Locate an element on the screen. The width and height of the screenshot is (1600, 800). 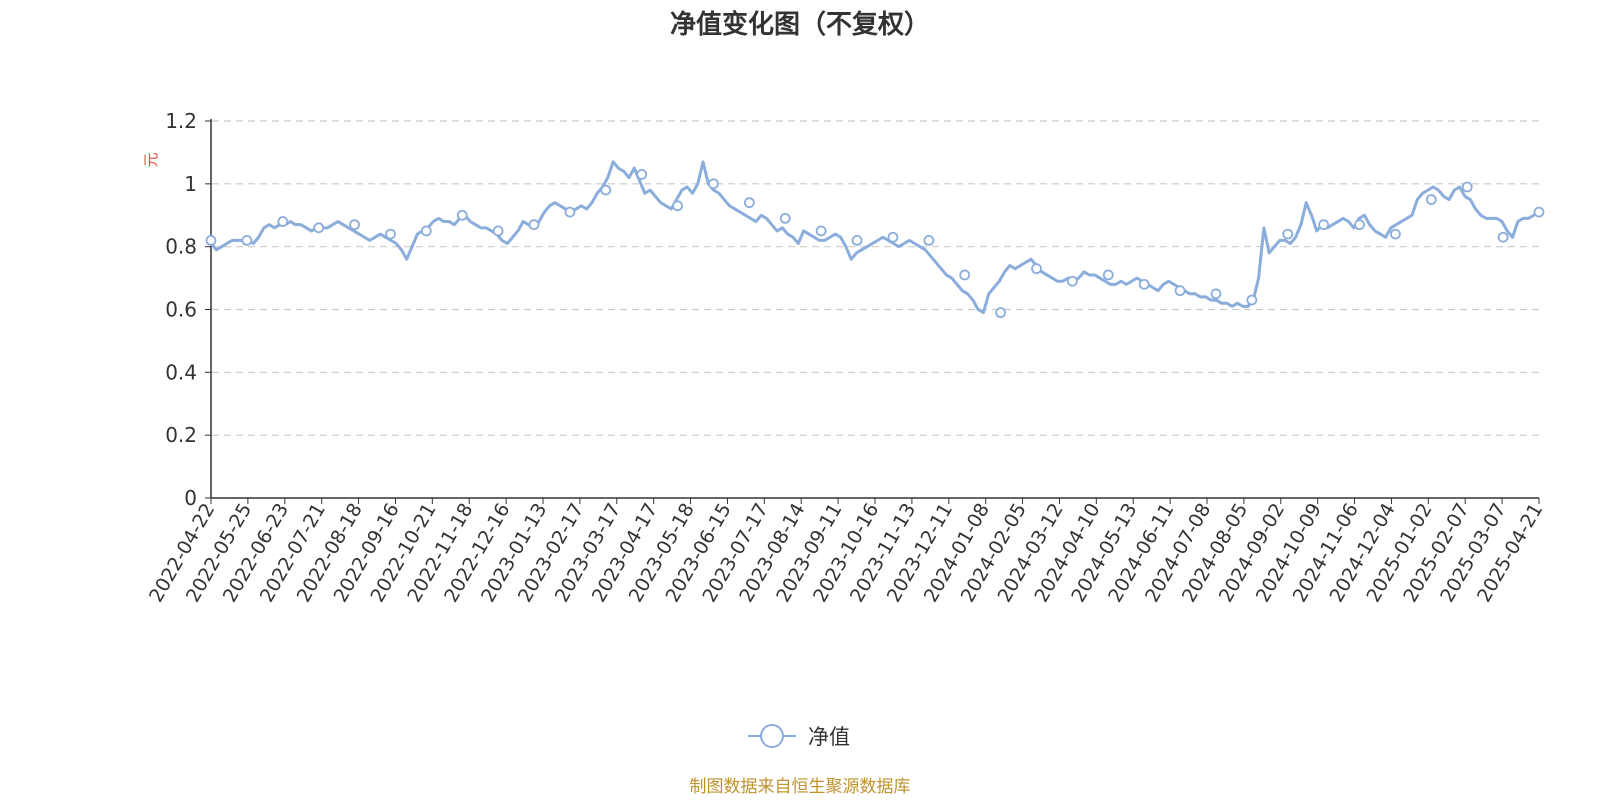
data-source-note: 制图数据来自恒生聚源数据库 is located at coordinates (800, 787).